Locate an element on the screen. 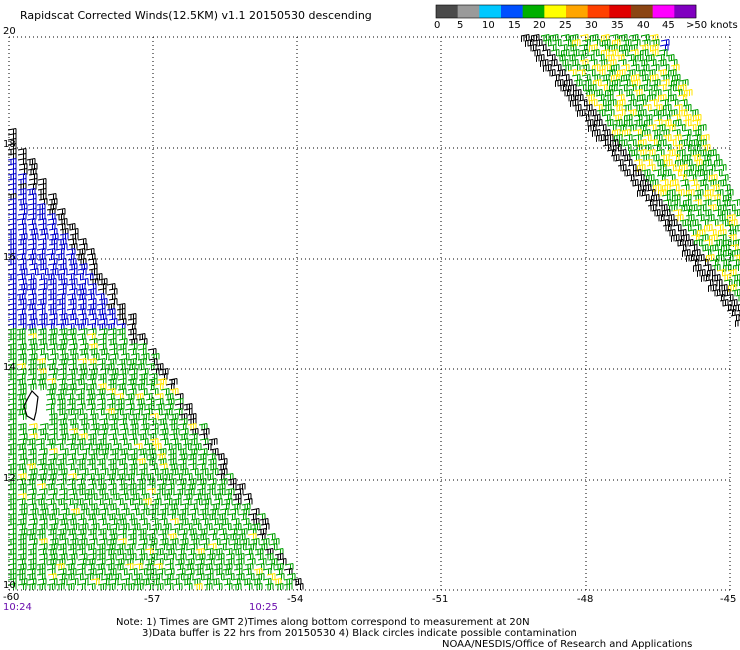  lat-label-20: 20 is located at coordinates (9, 31).